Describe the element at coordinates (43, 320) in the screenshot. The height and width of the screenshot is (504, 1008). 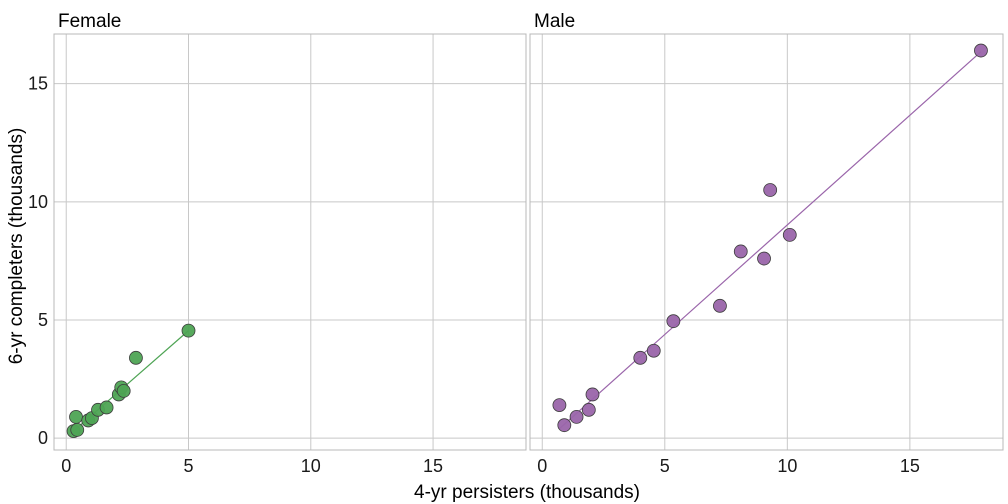
I see `y-tick-label: 5` at that location.